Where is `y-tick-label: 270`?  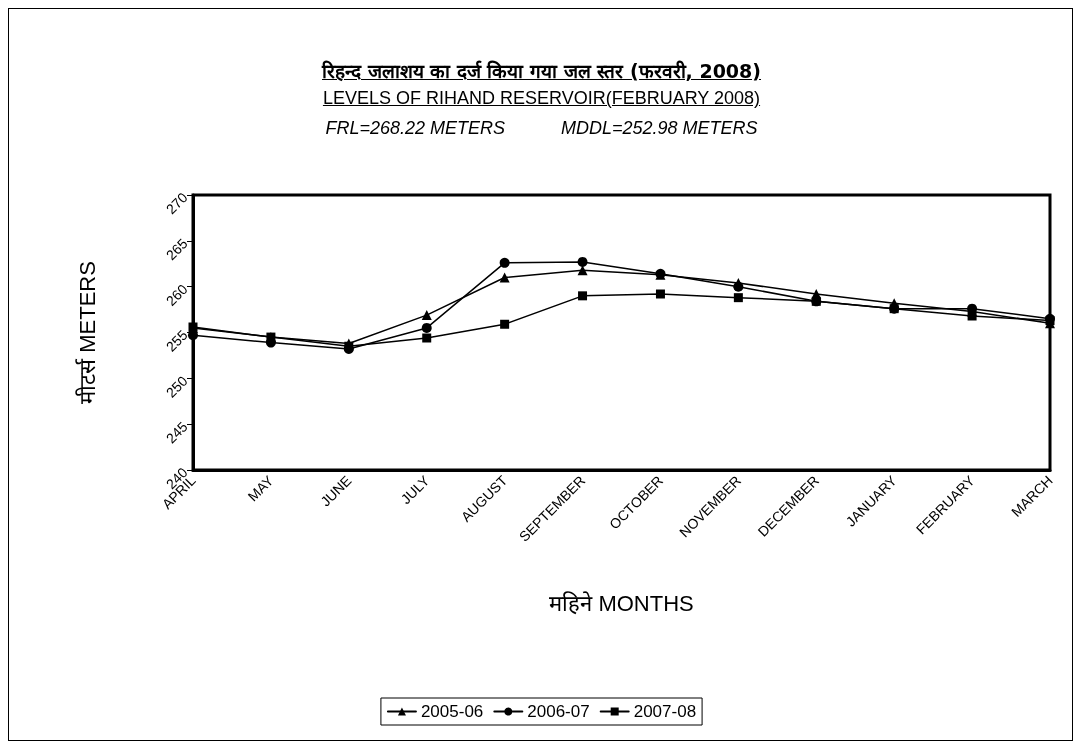 y-tick-label: 270 is located at coordinates (176, 203).